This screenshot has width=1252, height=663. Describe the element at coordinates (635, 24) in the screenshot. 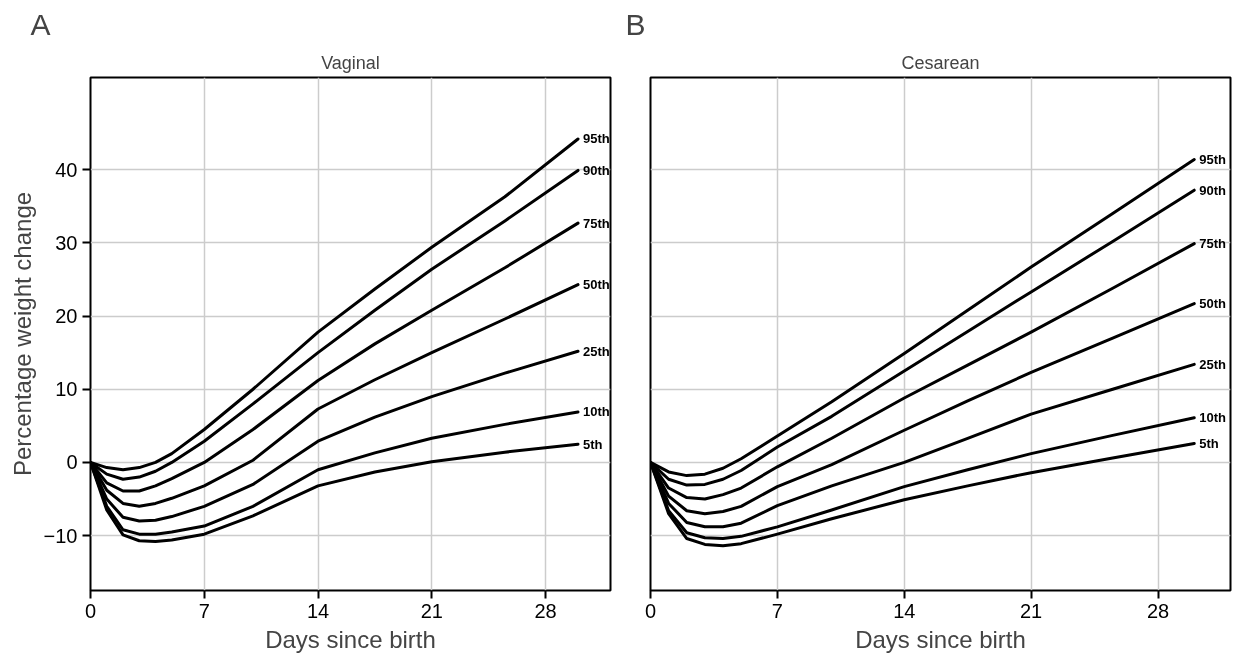

I see `text: B` at that location.